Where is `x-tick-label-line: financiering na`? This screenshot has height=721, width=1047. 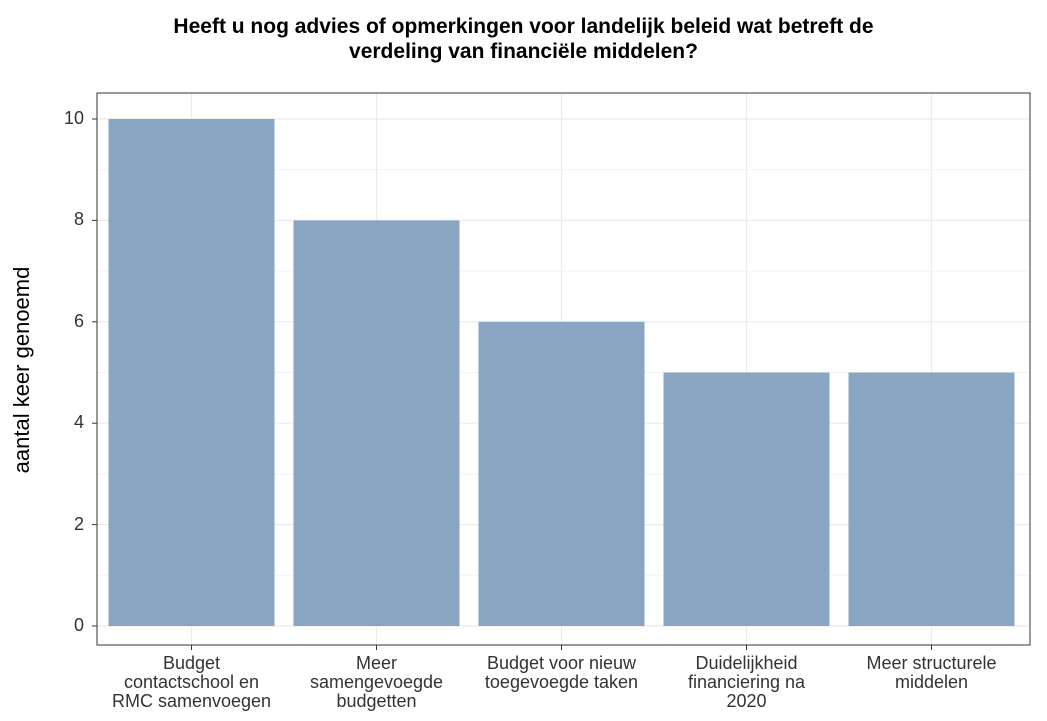 x-tick-label-line: financiering na is located at coordinates (746, 682).